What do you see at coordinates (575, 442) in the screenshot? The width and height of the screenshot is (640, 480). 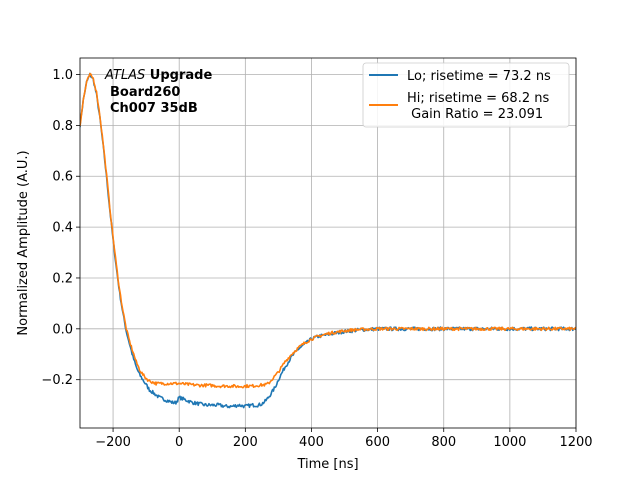 I see `x-tick-label: 1200` at bounding box center [575, 442].